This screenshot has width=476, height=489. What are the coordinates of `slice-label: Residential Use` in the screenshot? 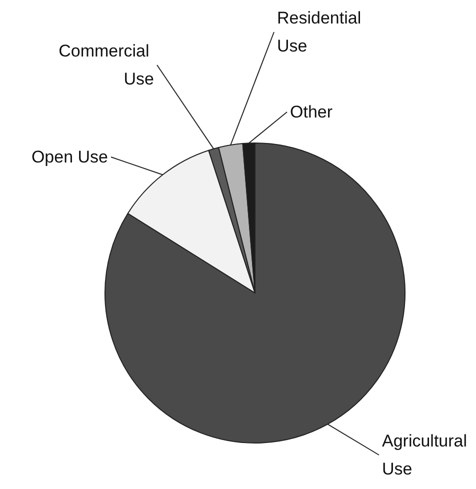 It's located at (321, 32).